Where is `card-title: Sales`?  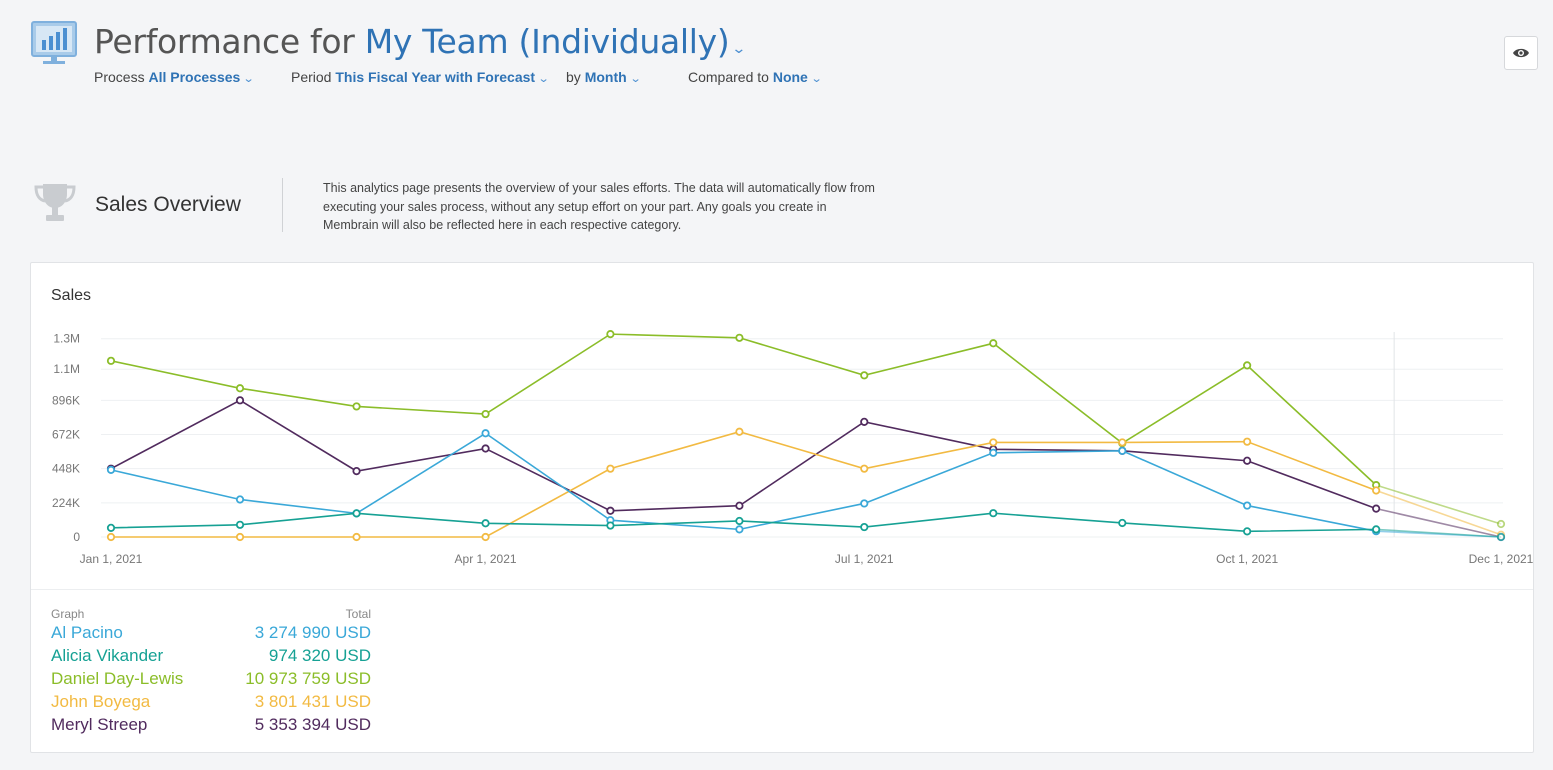 card-title: Sales is located at coordinates (71, 295).